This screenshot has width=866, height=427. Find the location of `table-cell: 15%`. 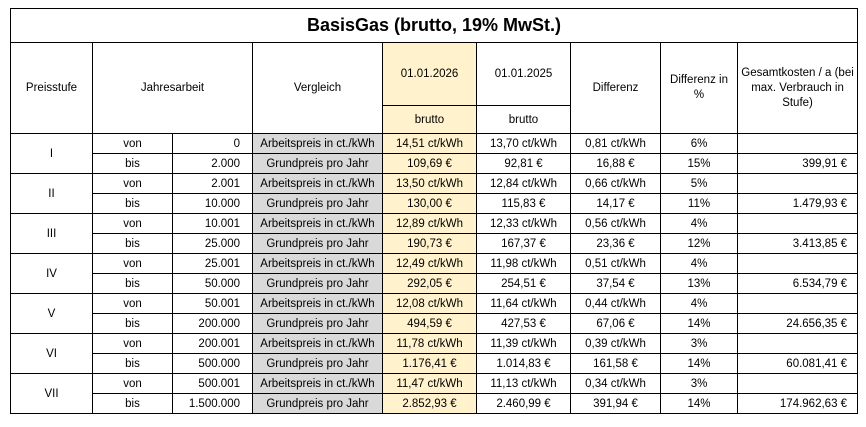

table-cell: 15% is located at coordinates (699, 163).